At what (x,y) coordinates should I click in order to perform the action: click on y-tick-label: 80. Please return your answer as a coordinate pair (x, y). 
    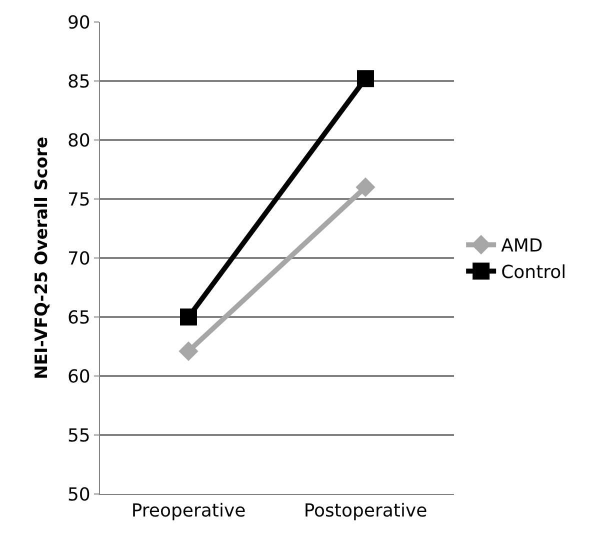
    Looking at the image, I should click on (78, 141).